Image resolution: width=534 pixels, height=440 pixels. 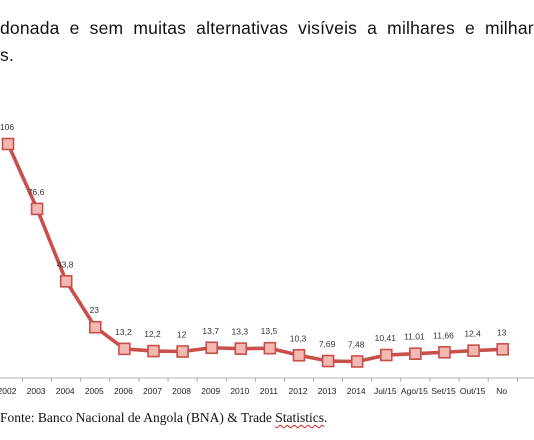 What do you see at coordinates (8, 391) in the screenshot?
I see `x-tick-label-0: 2002` at bounding box center [8, 391].